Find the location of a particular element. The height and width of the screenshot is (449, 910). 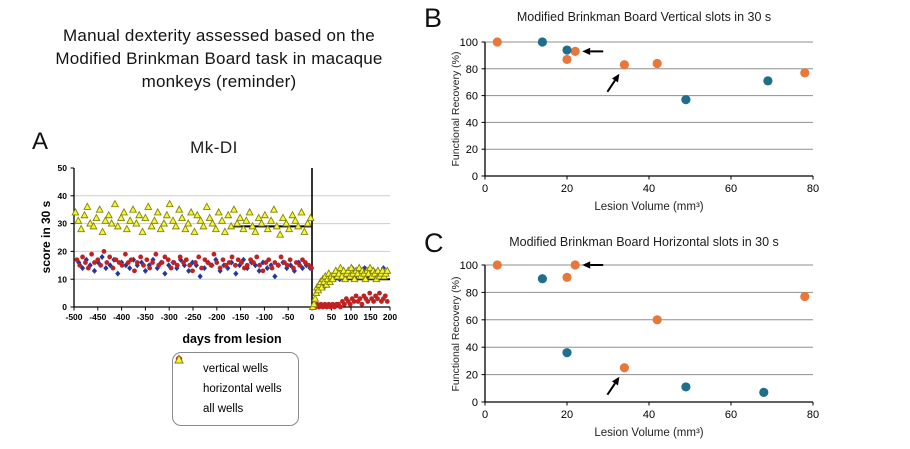

arrow-head is located at coordinates (615, 381).